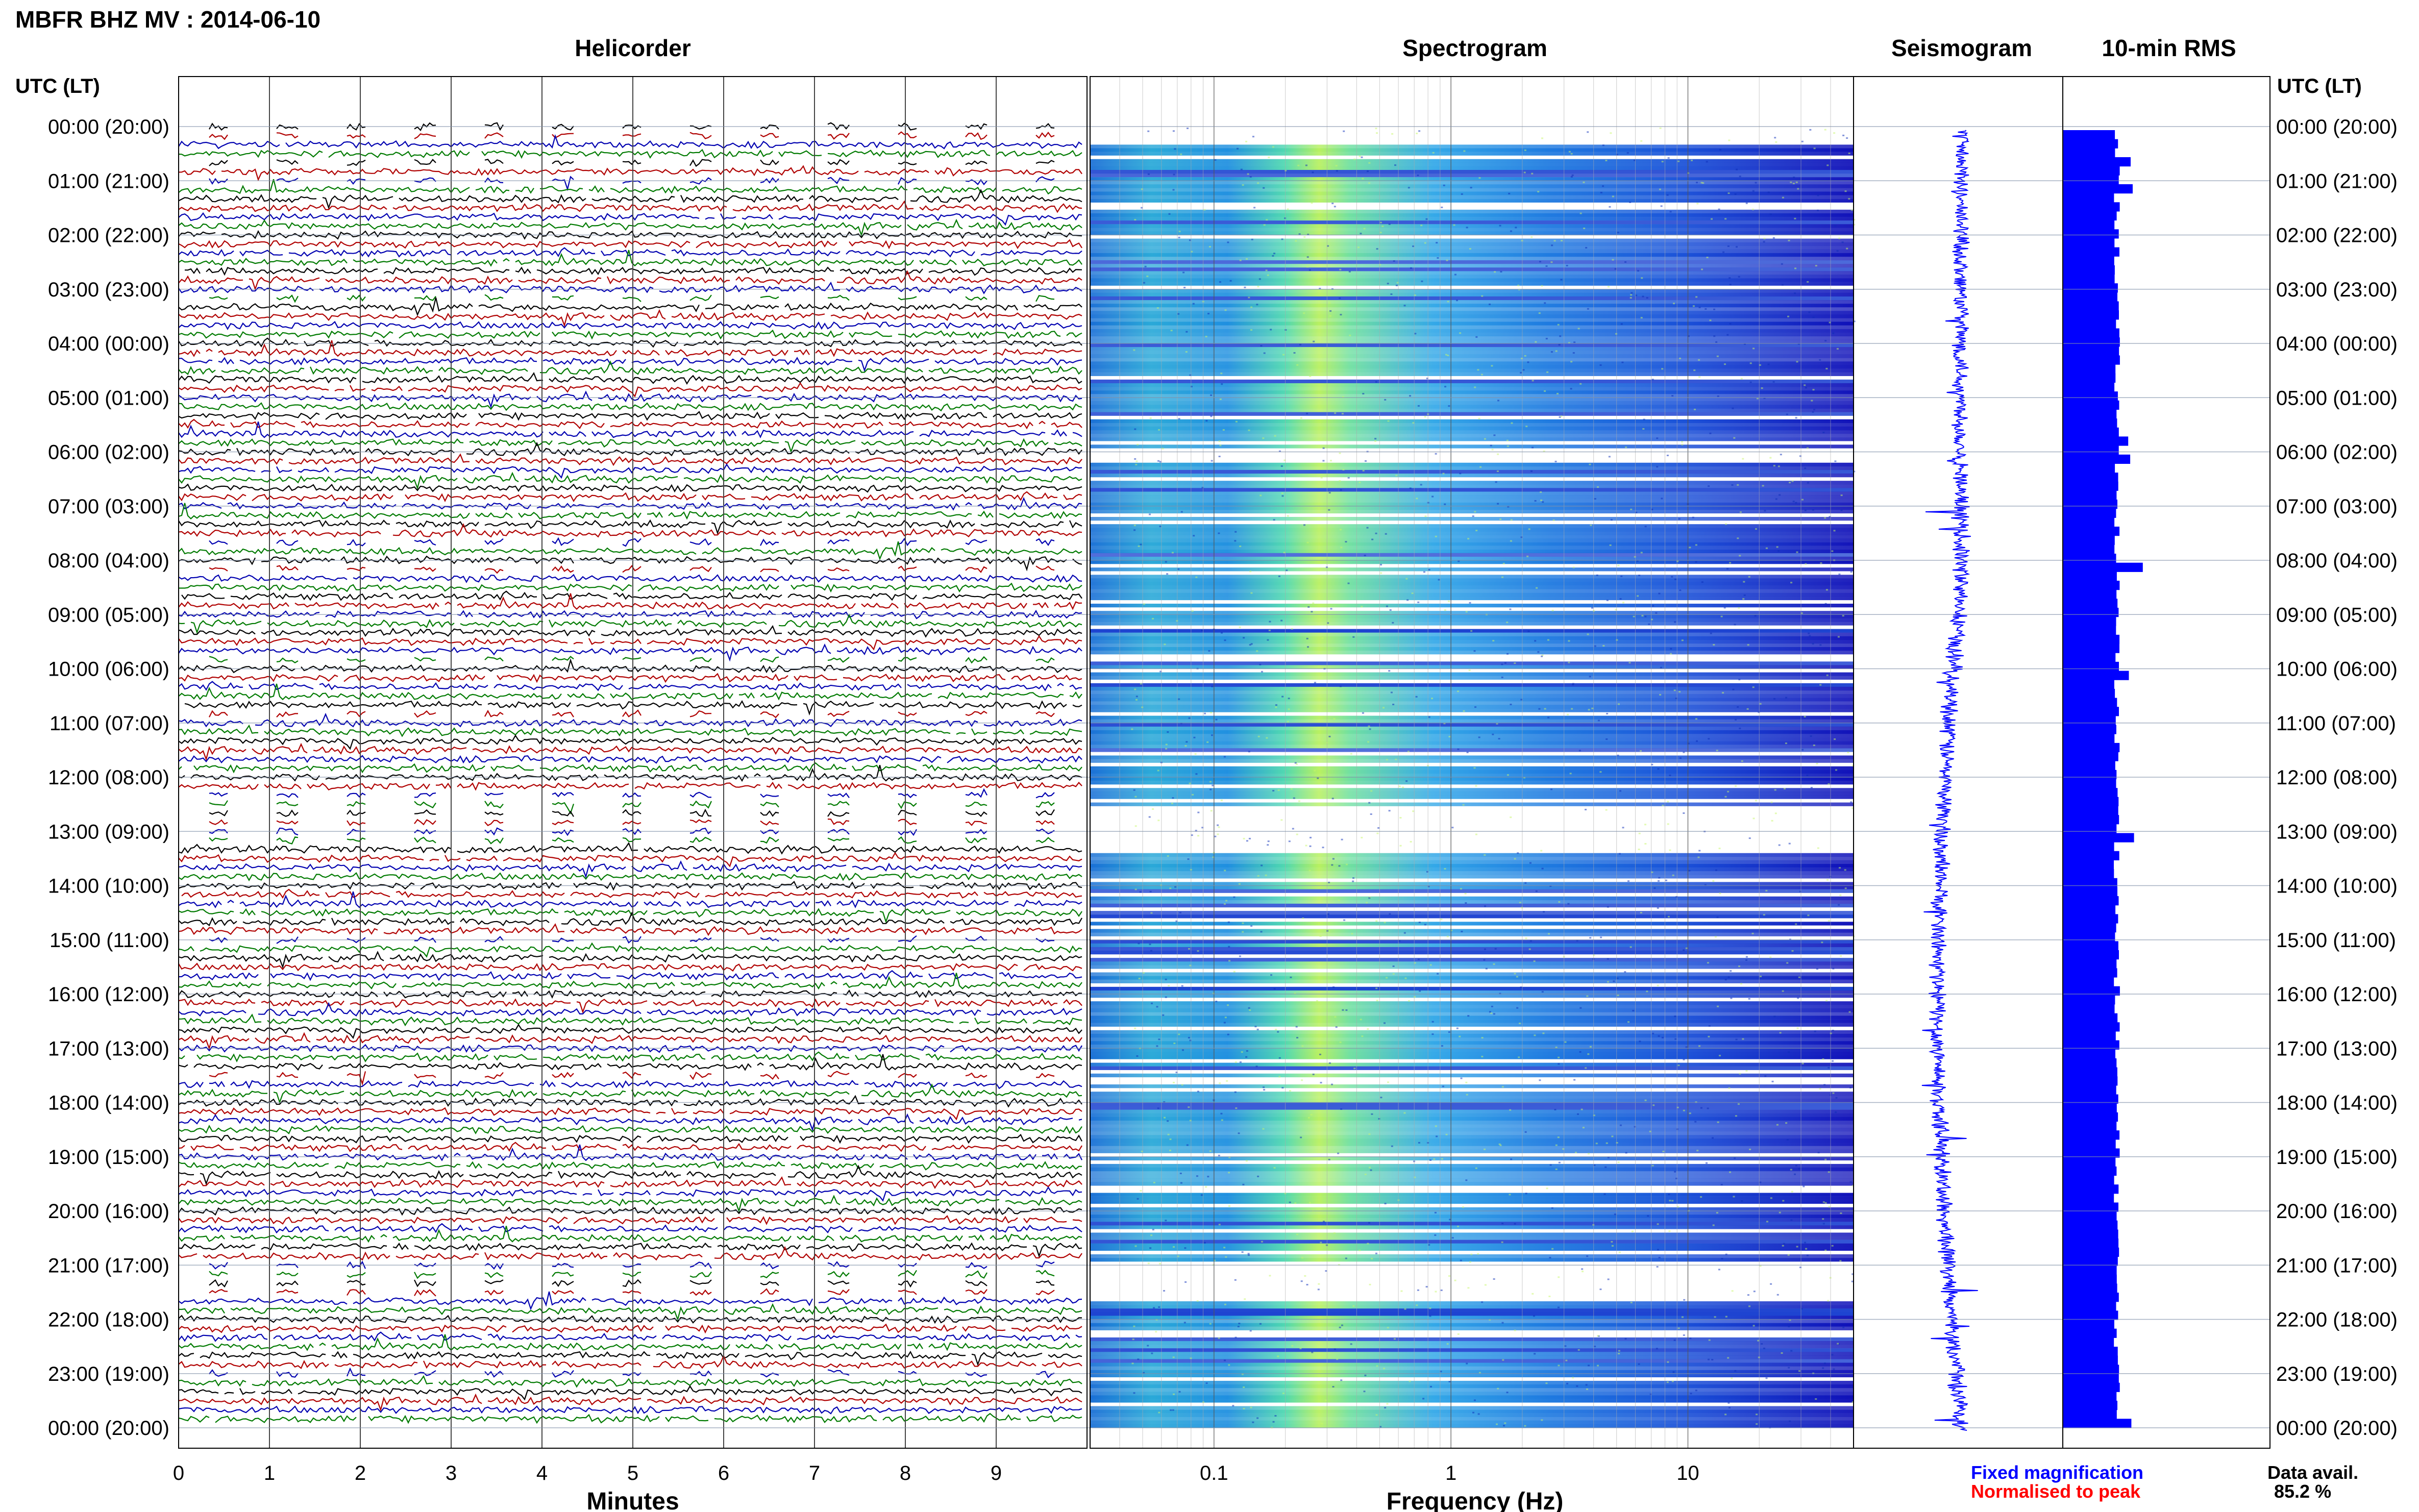 The image size is (2419, 1512). I want to click on helicorder-title: Helicorder, so click(633, 48).